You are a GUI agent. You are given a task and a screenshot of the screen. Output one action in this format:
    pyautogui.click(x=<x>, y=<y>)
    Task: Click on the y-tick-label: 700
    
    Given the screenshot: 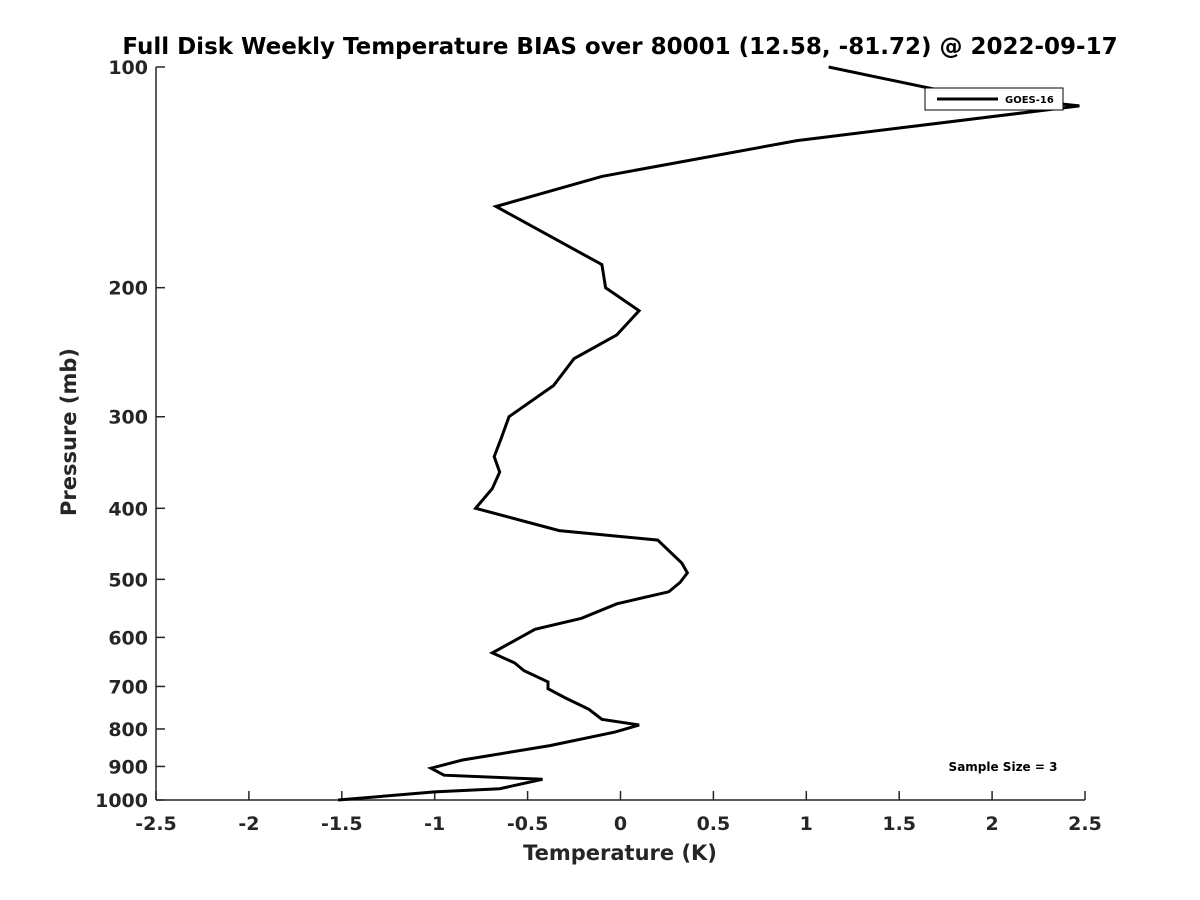 What is the action you would take?
    pyautogui.click(x=128, y=687)
    